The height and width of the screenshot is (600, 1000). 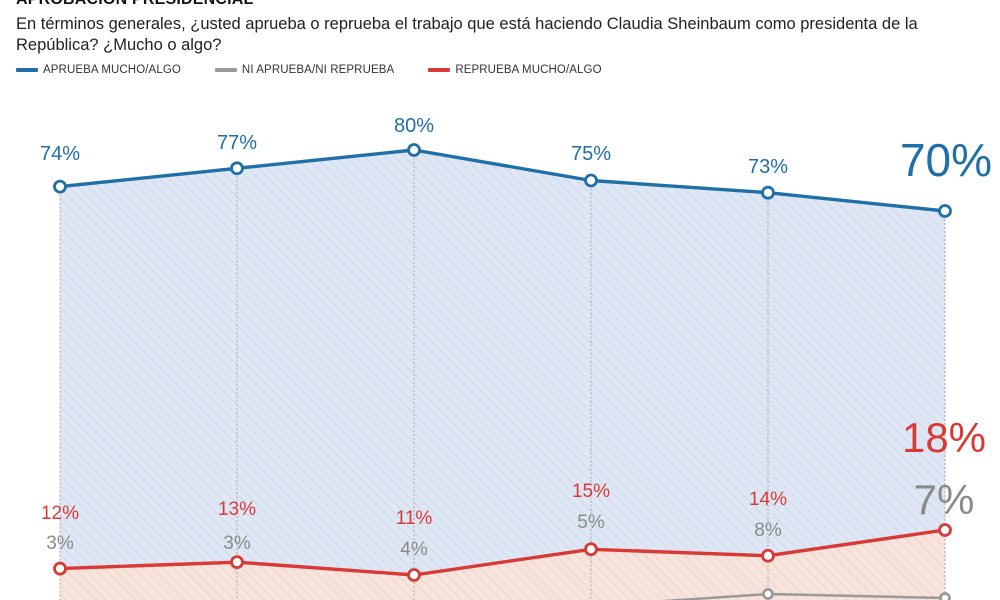 I want to click on series-line-ni, so click(x=803, y=596).